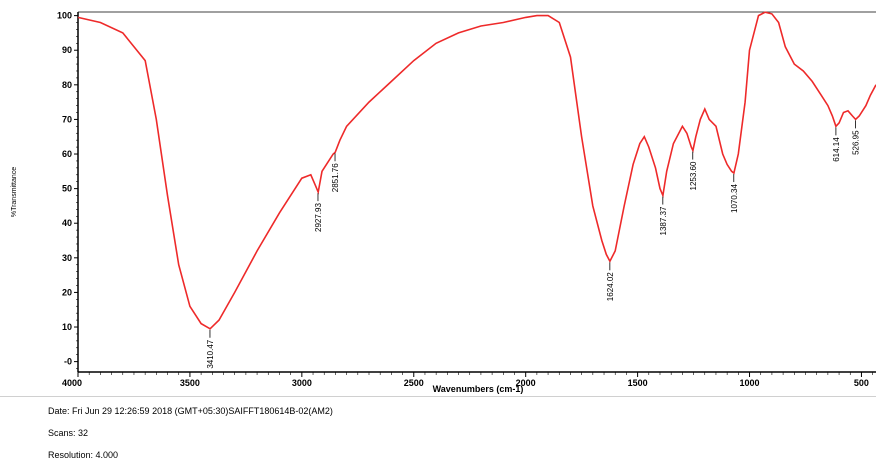 The height and width of the screenshot is (463, 876). I want to click on y-tick-label: 60, so click(67, 154).